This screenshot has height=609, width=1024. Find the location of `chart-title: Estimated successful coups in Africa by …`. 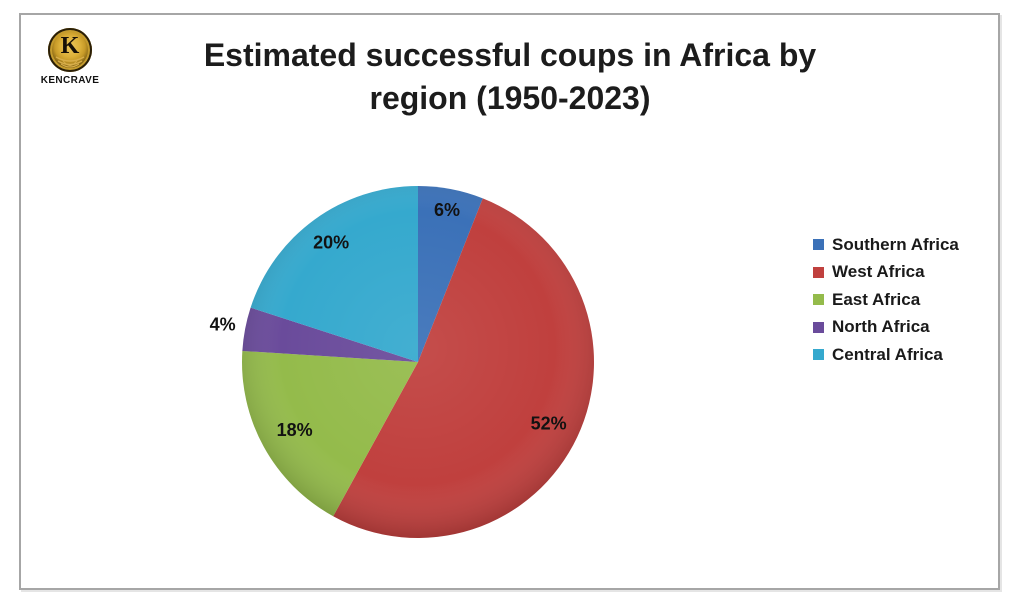

chart-title: Estimated successful coups in Africa by … is located at coordinates (510, 77).